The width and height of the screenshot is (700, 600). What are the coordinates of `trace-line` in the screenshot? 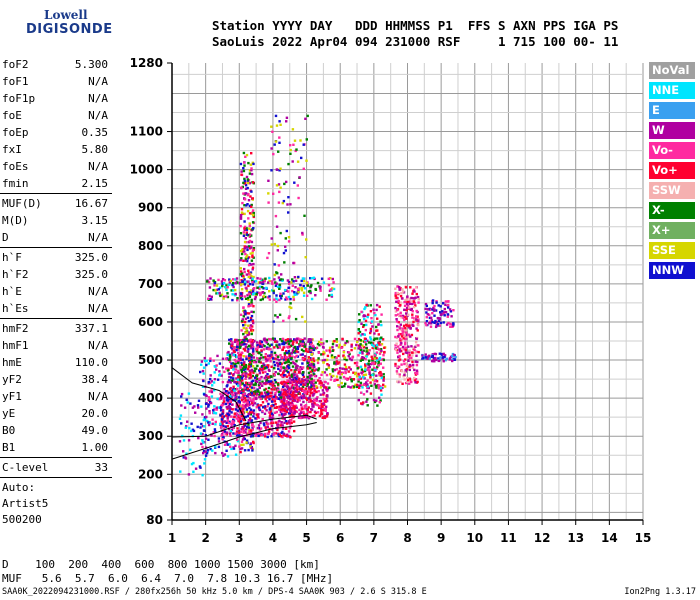 It's located at (209, 394).